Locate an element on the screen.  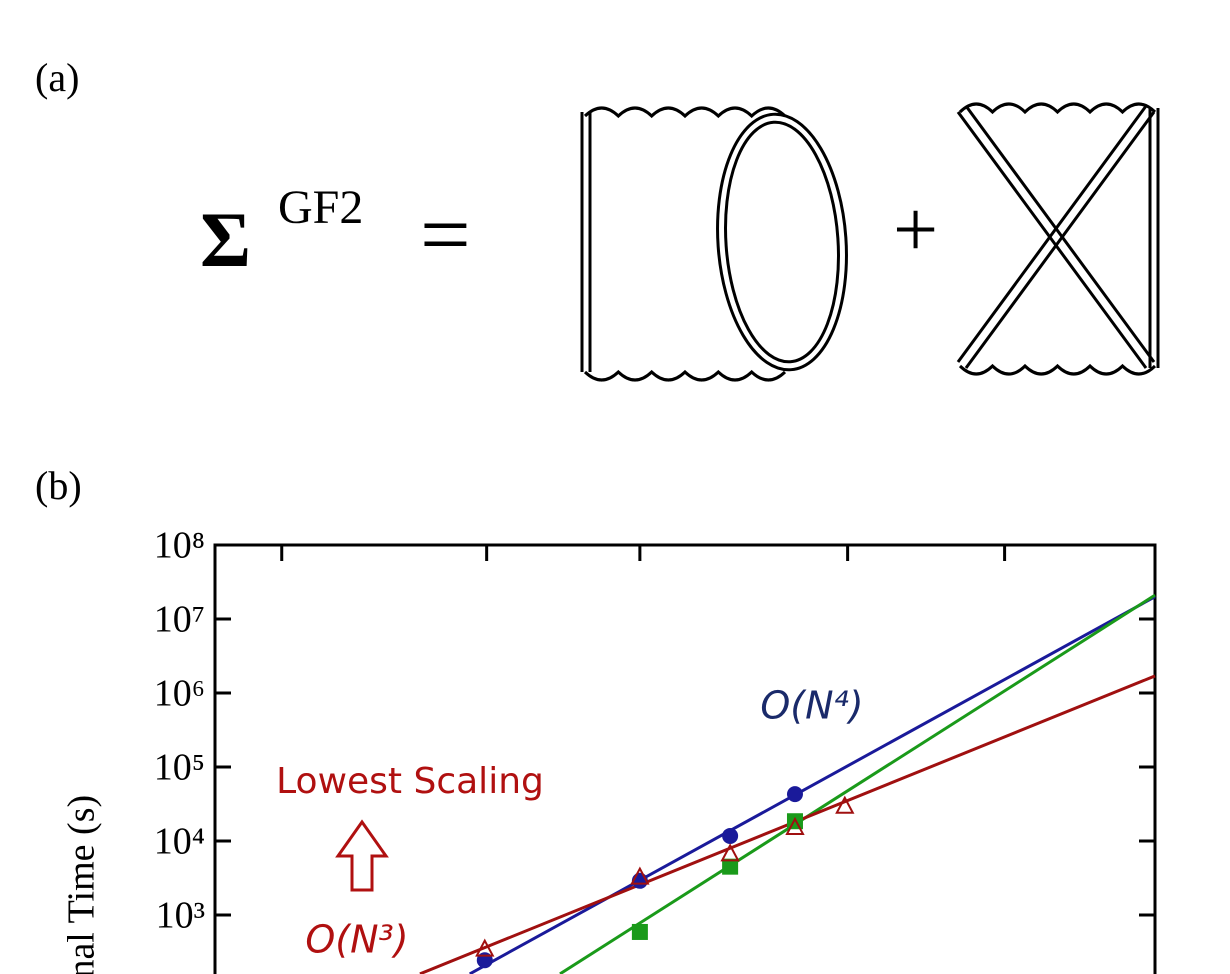
loop is located at coordinates (782, 242).